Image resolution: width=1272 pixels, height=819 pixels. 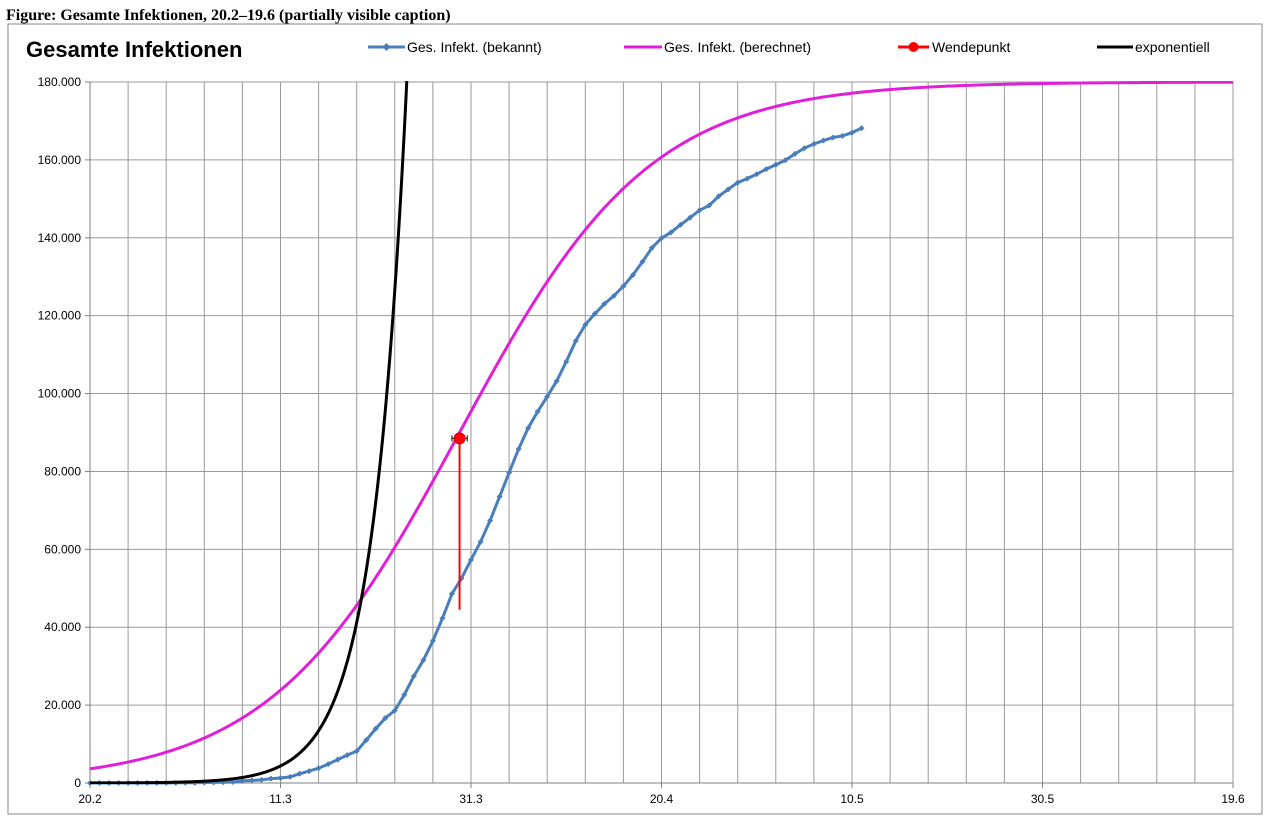 What do you see at coordinates (62, 705) in the screenshot?
I see `y-tick-label: 20.000` at bounding box center [62, 705].